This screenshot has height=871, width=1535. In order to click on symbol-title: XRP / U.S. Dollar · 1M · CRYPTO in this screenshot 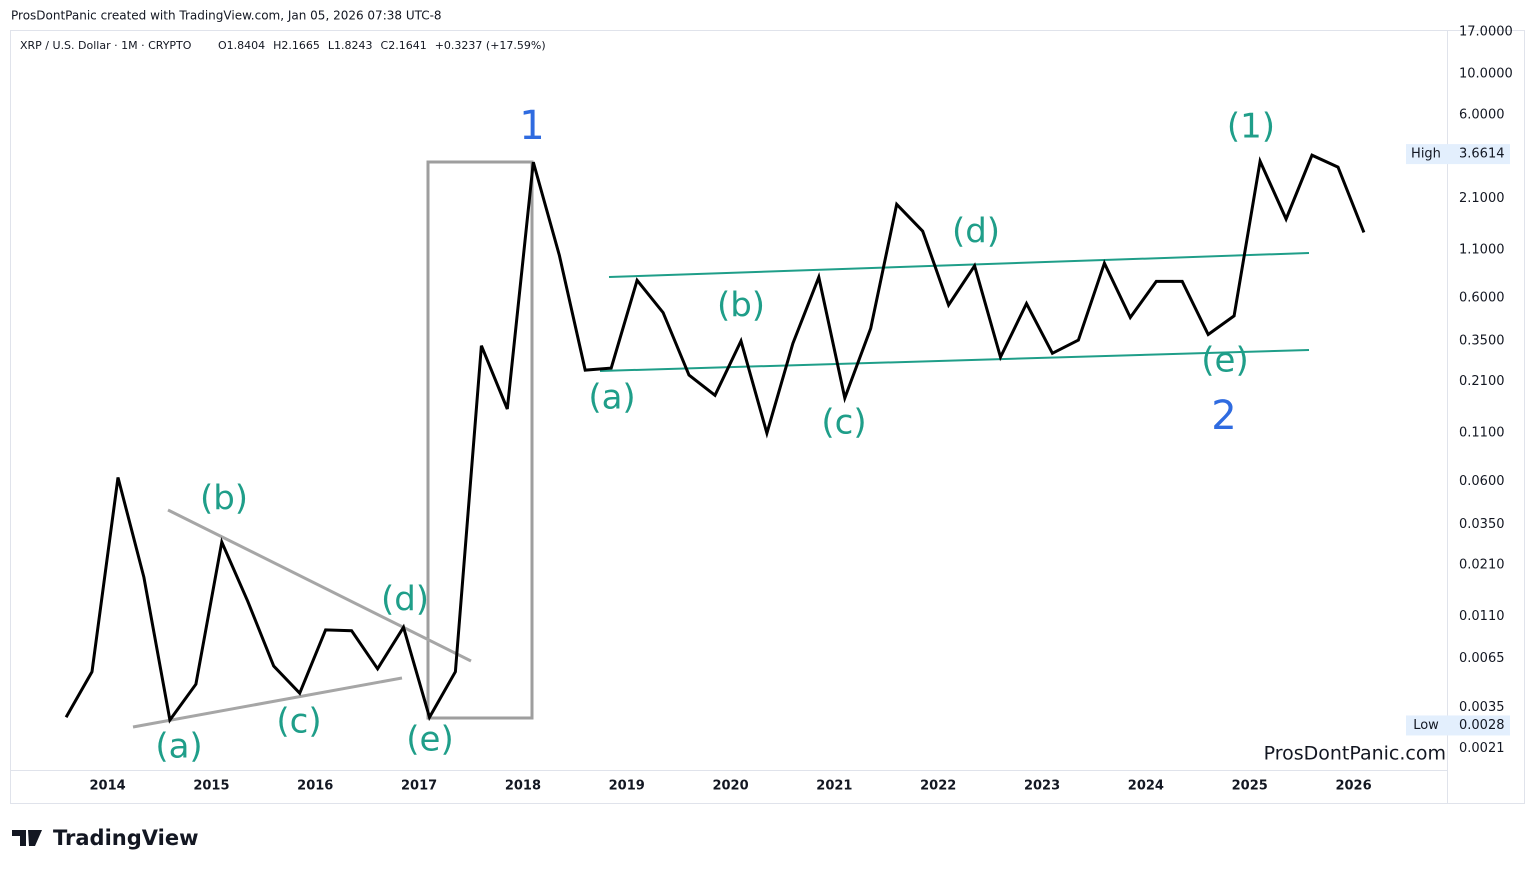, I will do `click(106, 45)`.